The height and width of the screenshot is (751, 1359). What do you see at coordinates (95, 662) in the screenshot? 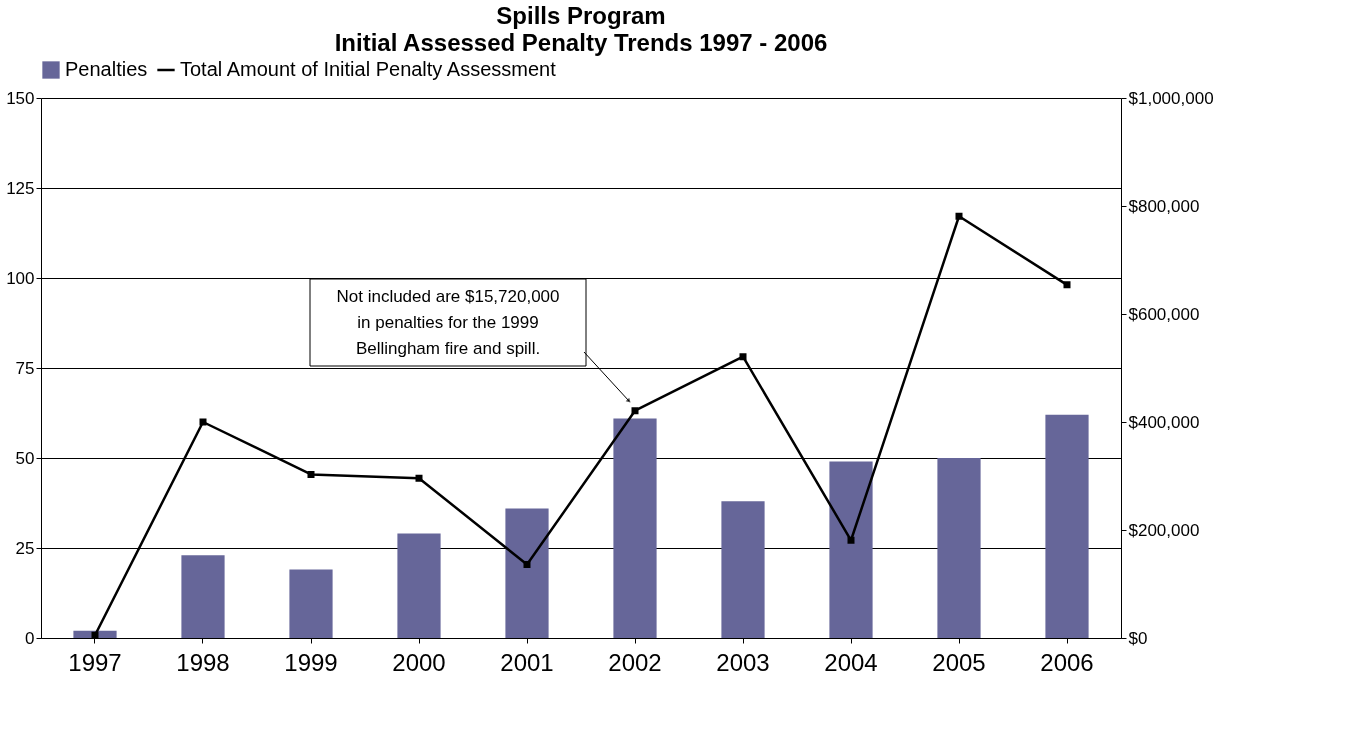
I see `x-tick-label: 1997` at bounding box center [95, 662].